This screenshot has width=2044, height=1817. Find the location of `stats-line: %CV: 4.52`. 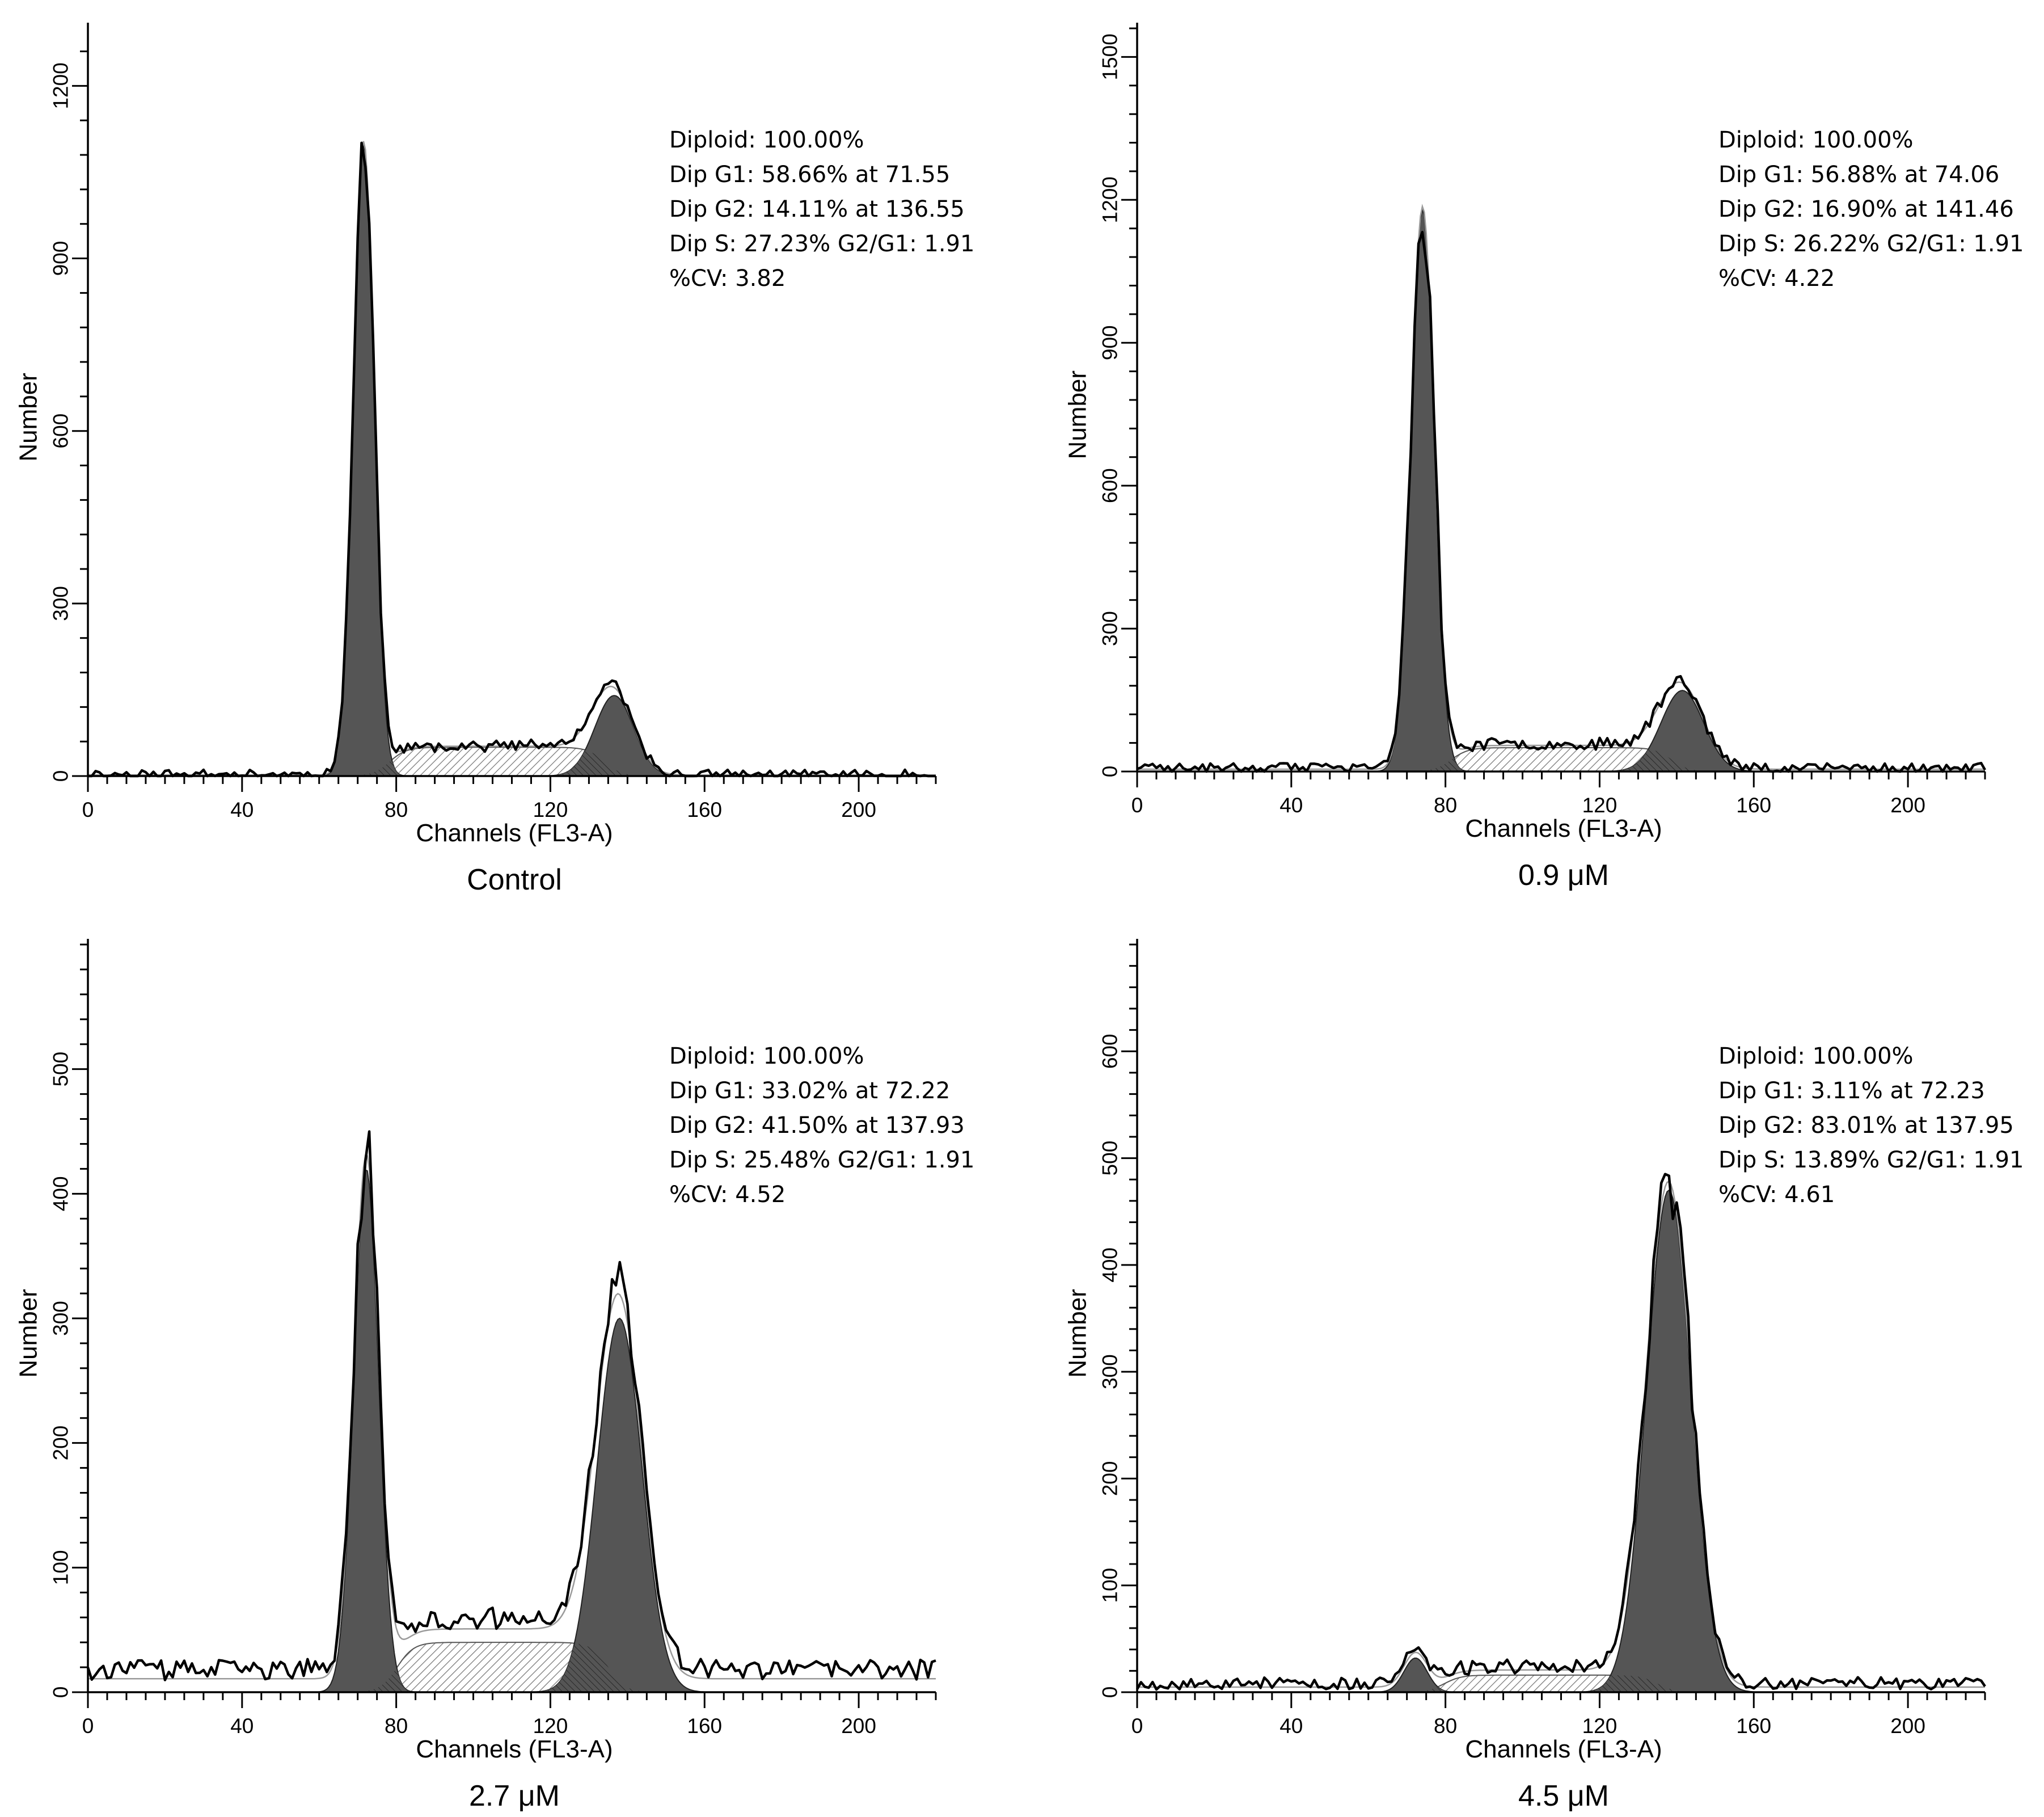

stats-line: %CV: 4.52 is located at coordinates (727, 1195).